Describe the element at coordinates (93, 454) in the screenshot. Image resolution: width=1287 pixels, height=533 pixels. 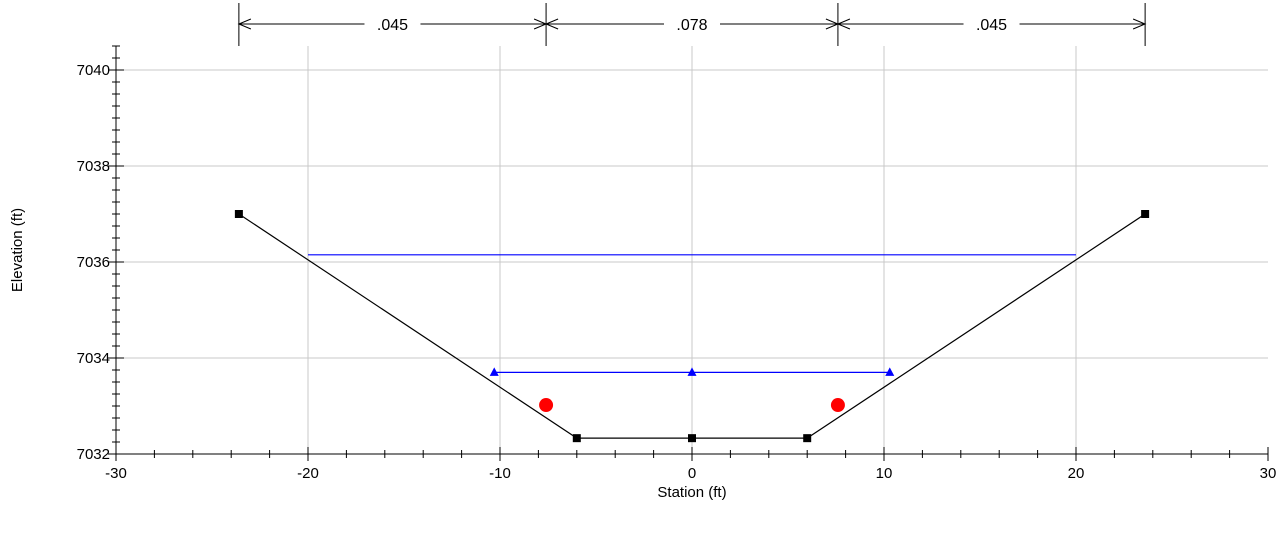
I see `y-tick-label: 7032` at that location.